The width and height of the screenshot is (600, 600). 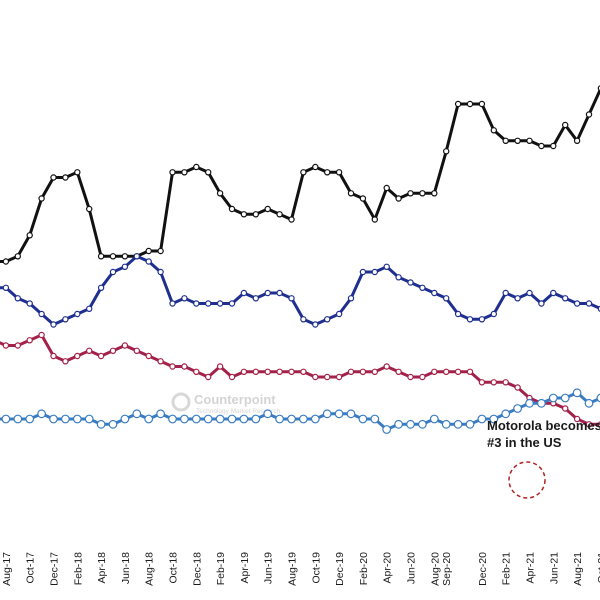 I want to click on annotation-line-2: #3 in the US, so click(x=524, y=442).